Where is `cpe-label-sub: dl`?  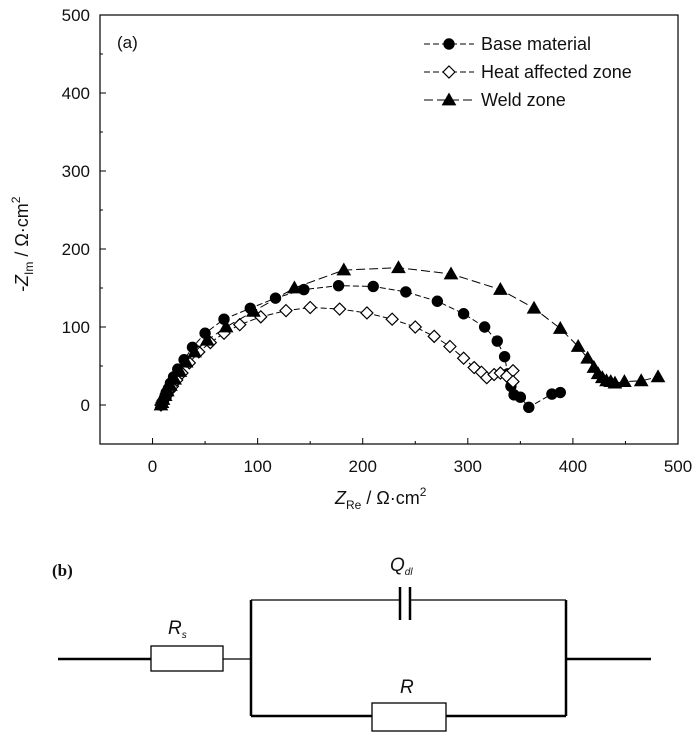 cpe-label-sub: dl is located at coordinates (409, 572).